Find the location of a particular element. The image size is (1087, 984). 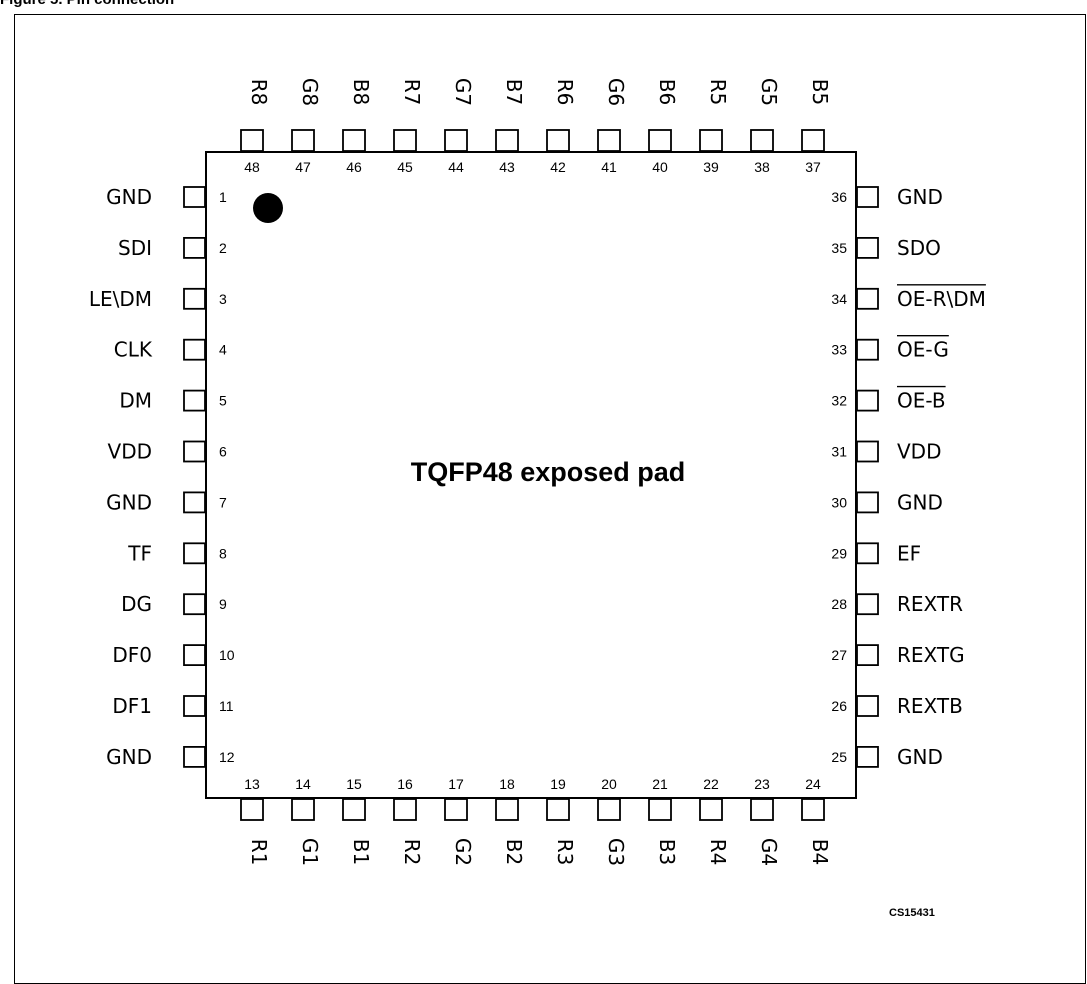

pin-number: 38 is located at coordinates (762, 167).